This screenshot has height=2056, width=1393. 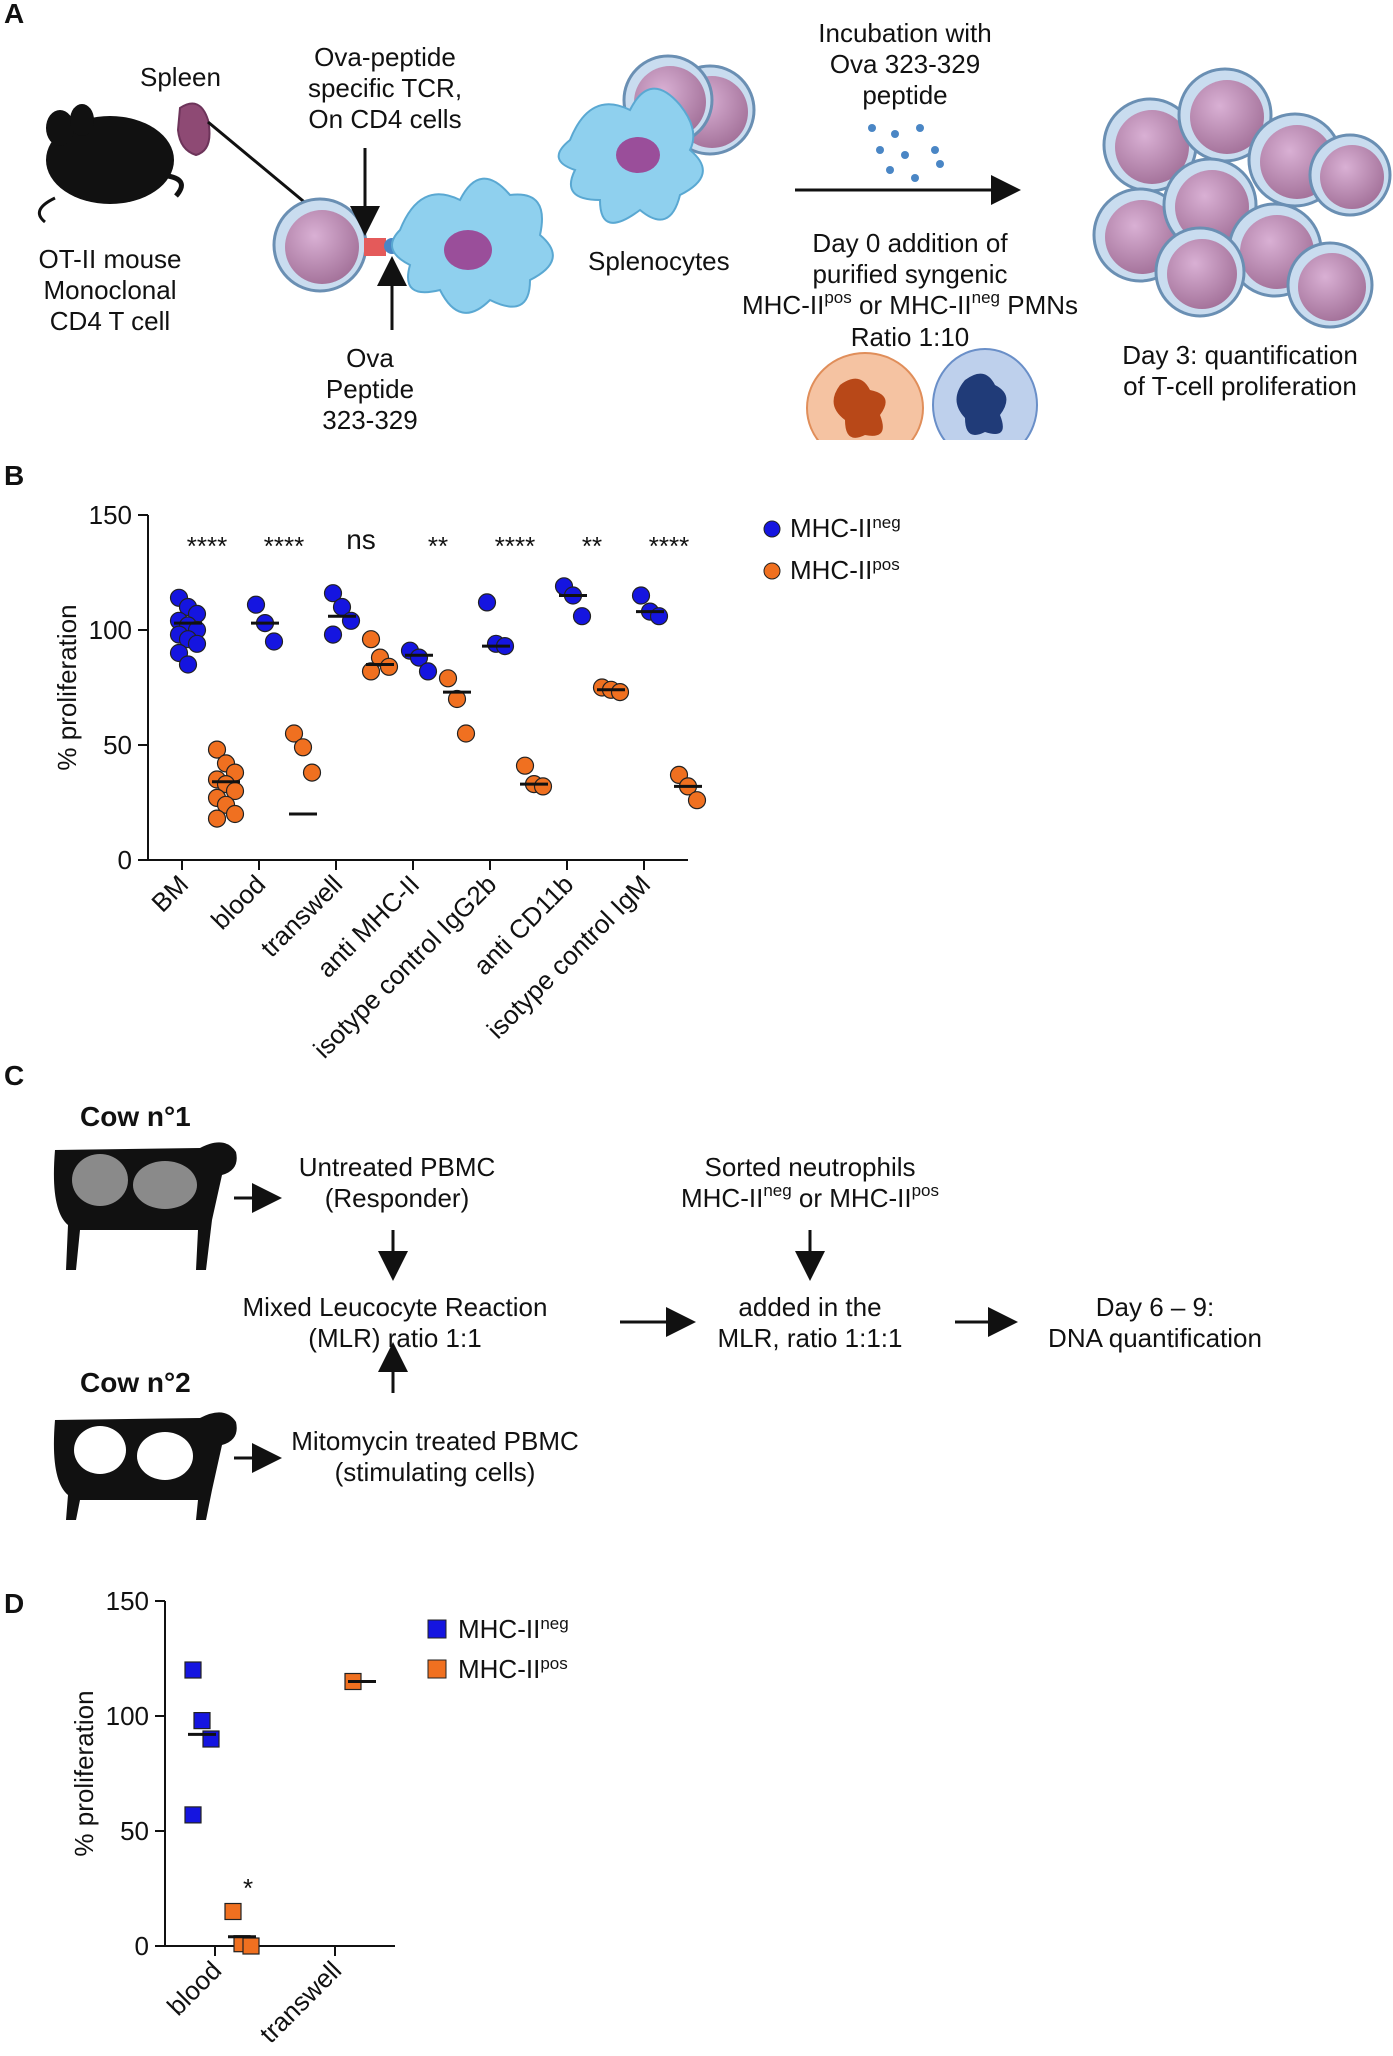 I want to click on x-tick-label: transwell, so click(x=300, y=2002).